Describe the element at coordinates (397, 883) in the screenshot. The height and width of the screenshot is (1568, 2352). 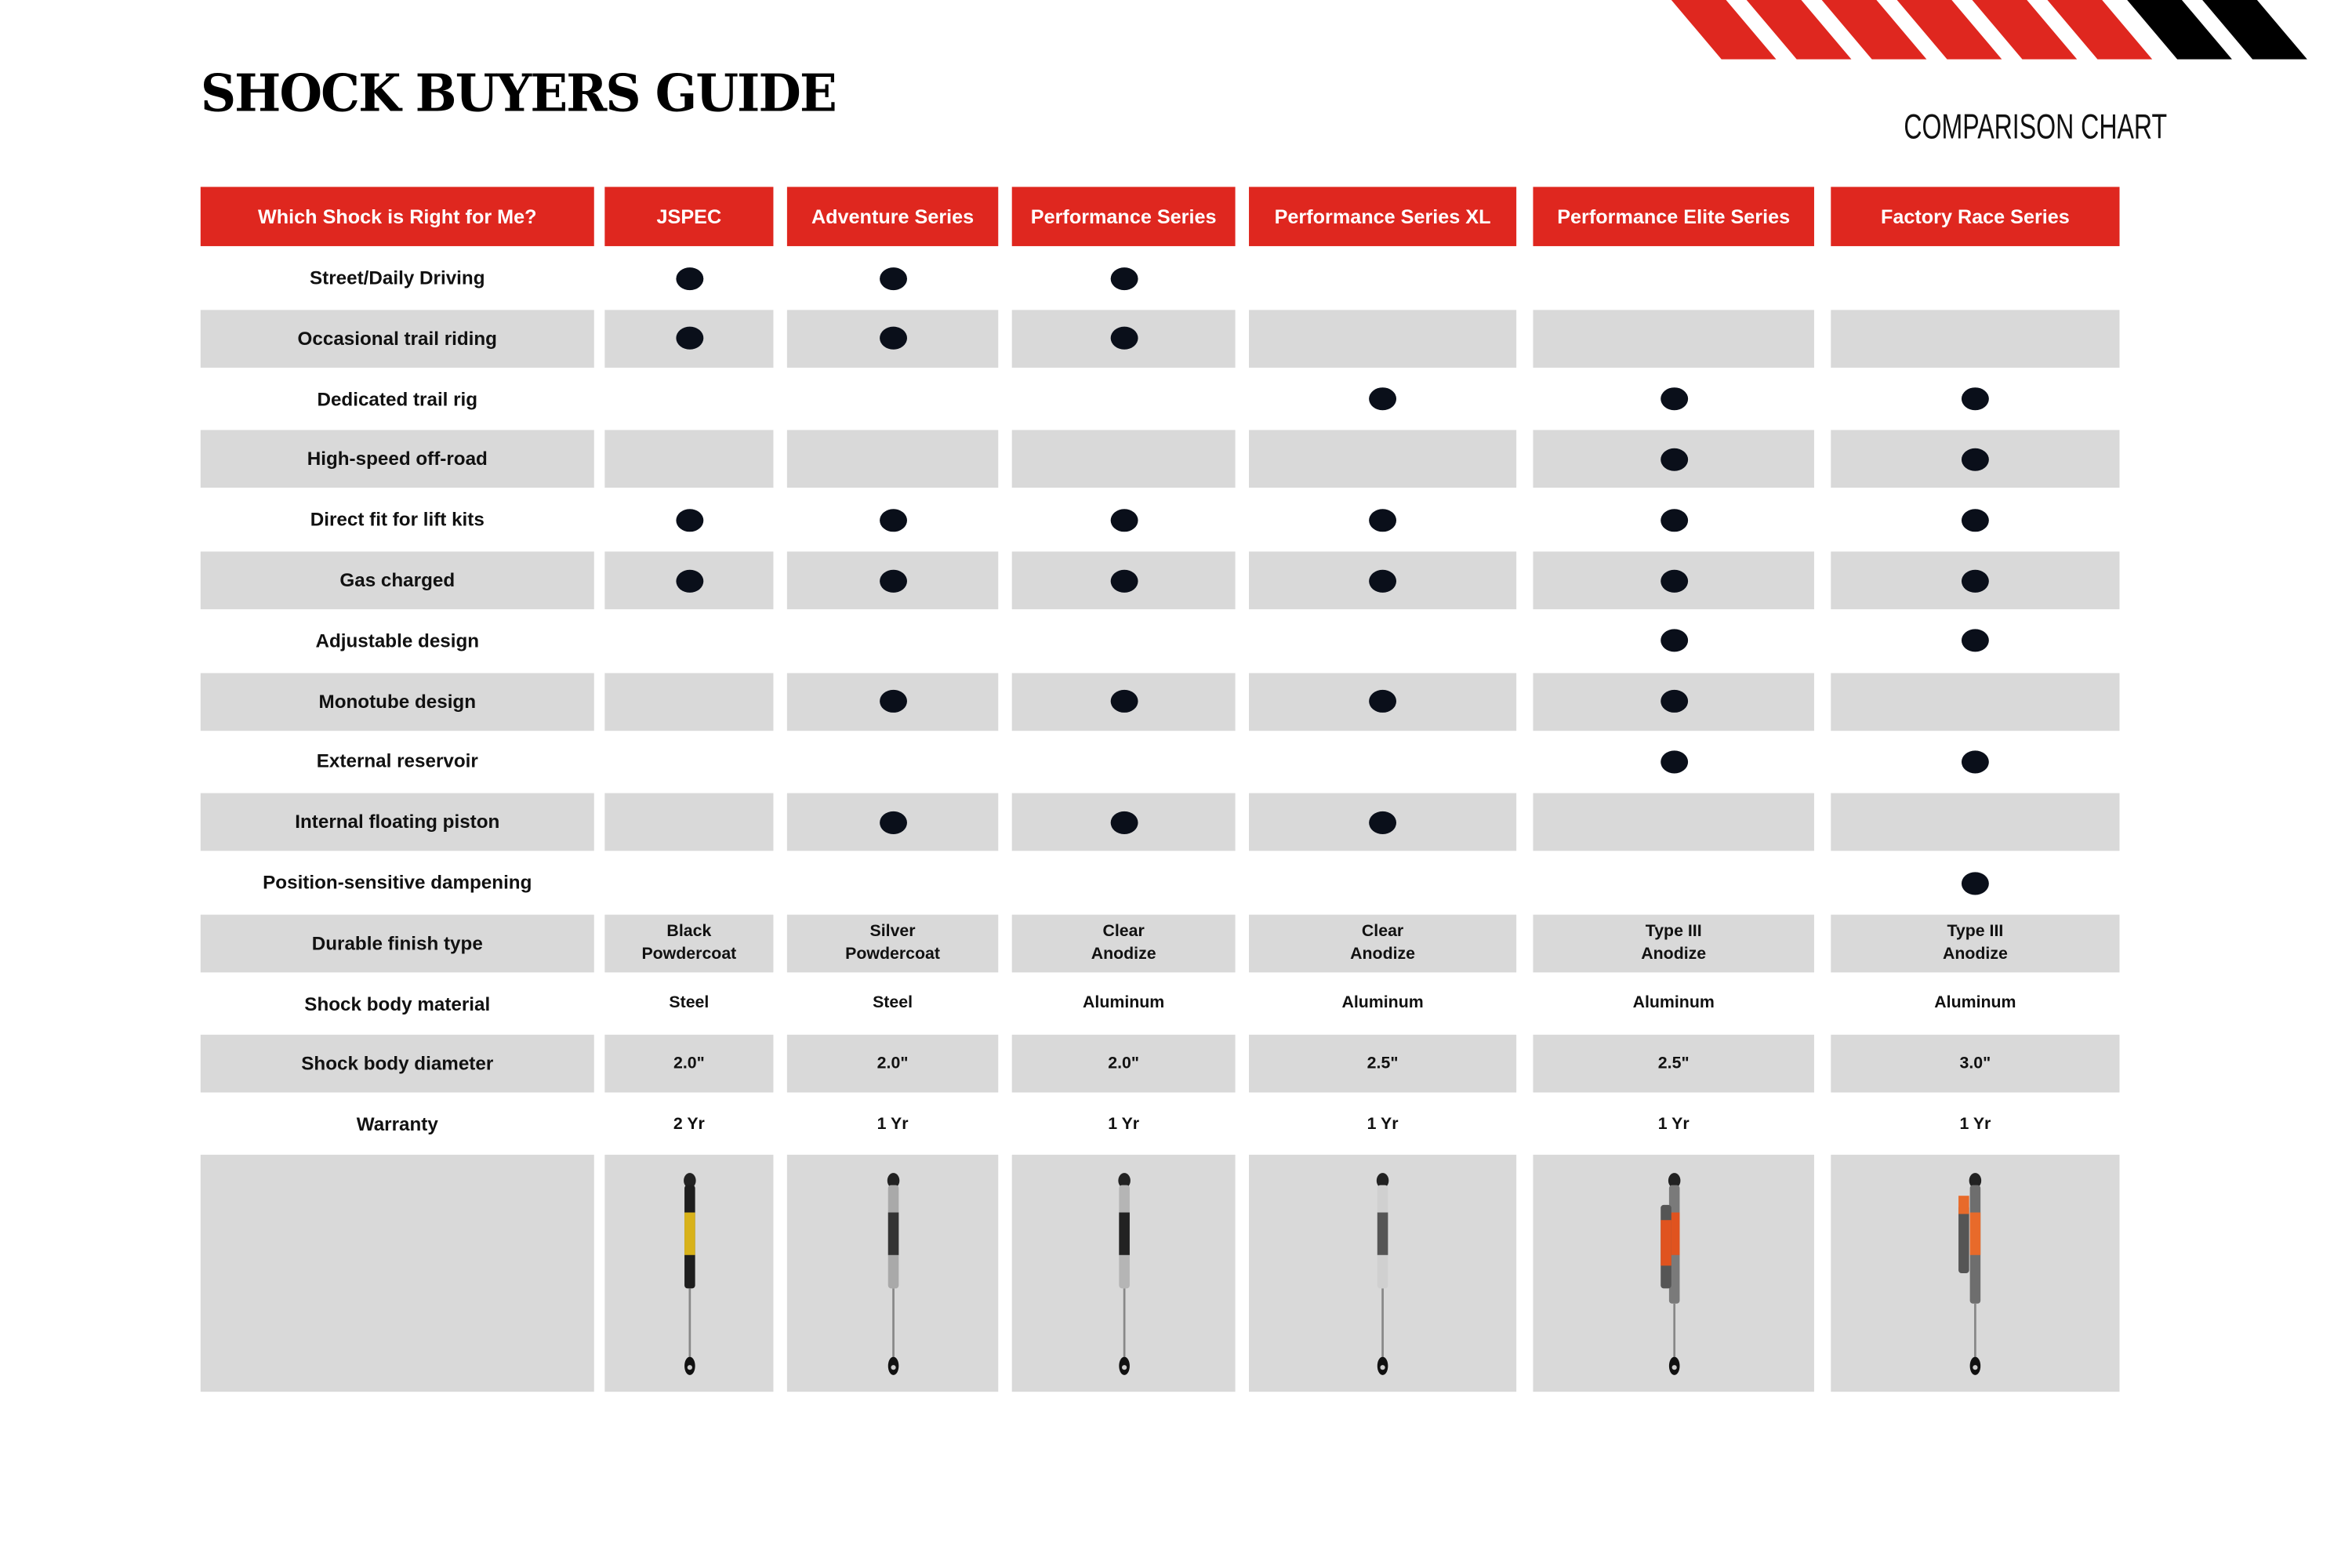
I see `feature-label: Position-sensitive dampening` at that location.